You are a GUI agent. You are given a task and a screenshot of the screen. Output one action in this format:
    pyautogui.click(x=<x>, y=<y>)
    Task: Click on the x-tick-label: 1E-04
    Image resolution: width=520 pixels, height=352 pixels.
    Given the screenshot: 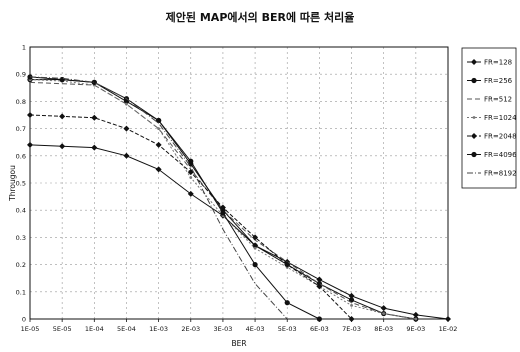 What is the action you would take?
    pyautogui.click(x=94, y=329)
    